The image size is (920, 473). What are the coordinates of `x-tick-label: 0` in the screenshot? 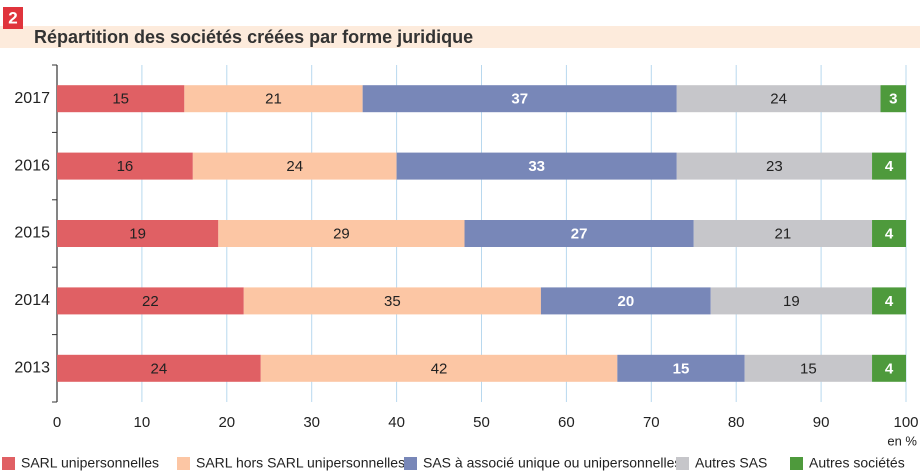 It's located at (57, 422).